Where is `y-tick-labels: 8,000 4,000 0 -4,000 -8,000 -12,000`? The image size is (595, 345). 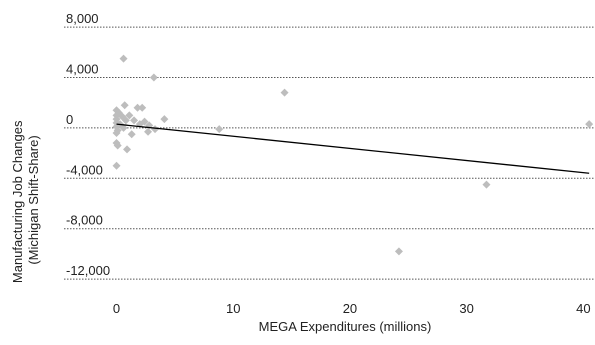 y-tick-labels: 8,000 4,000 0 -4,000 -8,000 -12,000 is located at coordinates (88, 144).